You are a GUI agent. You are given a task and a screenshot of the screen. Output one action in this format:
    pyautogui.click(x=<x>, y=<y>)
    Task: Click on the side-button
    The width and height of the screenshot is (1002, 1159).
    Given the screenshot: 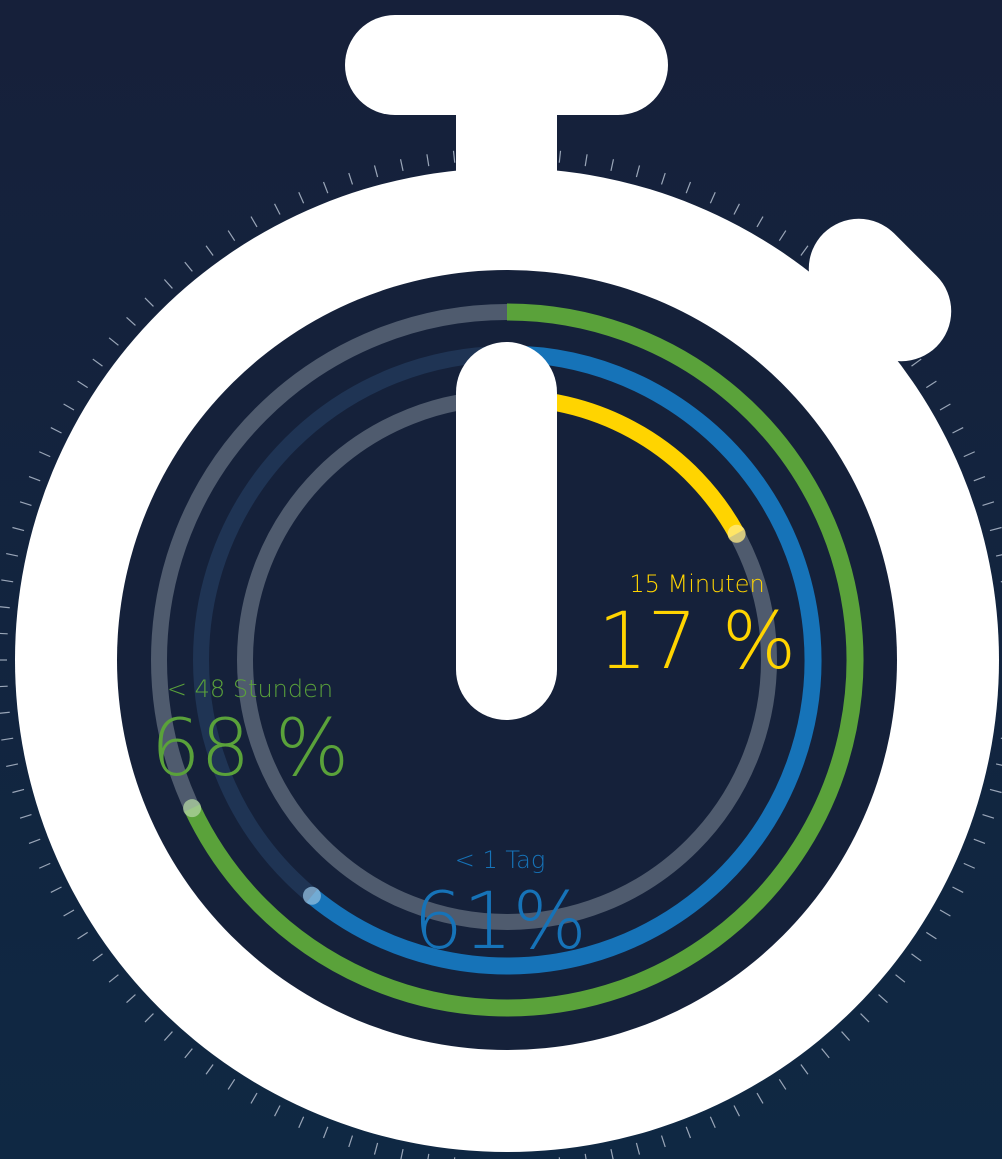 What is the action you would take?
    pyautogui.click(x=880, y=290)
    